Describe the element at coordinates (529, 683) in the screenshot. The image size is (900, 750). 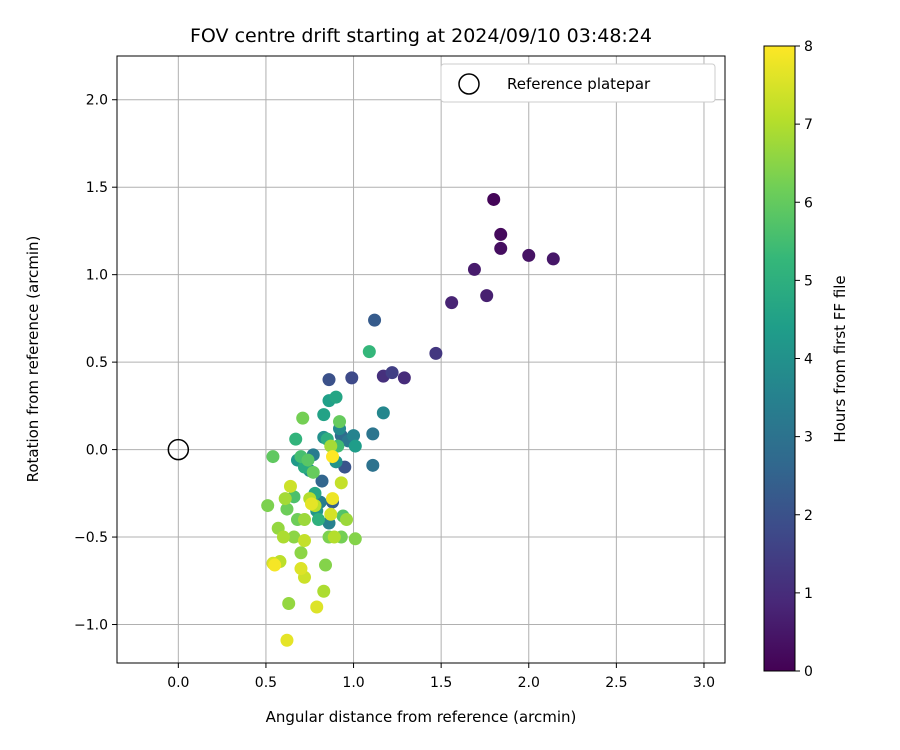
I see `x-tick-label: 2.0` at that location.